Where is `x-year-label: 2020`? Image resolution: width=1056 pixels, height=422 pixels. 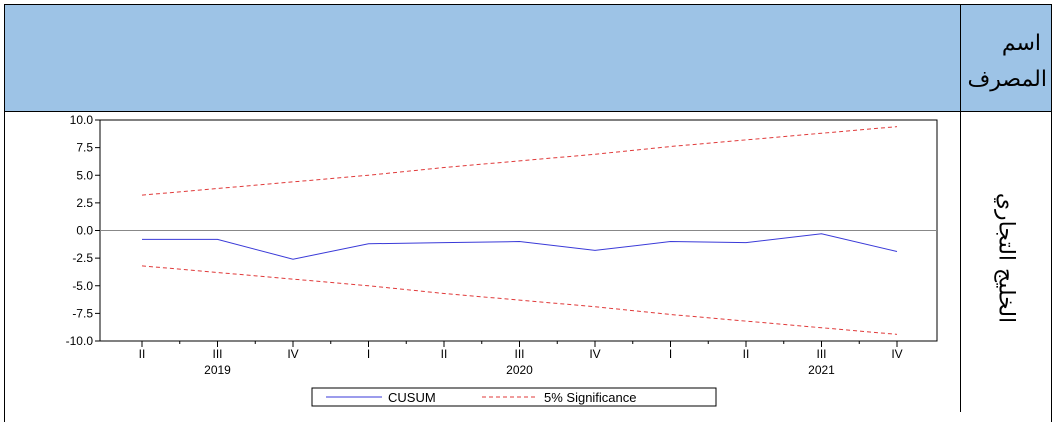
x-year-label: 2020 is located at coordinates (519, 370).